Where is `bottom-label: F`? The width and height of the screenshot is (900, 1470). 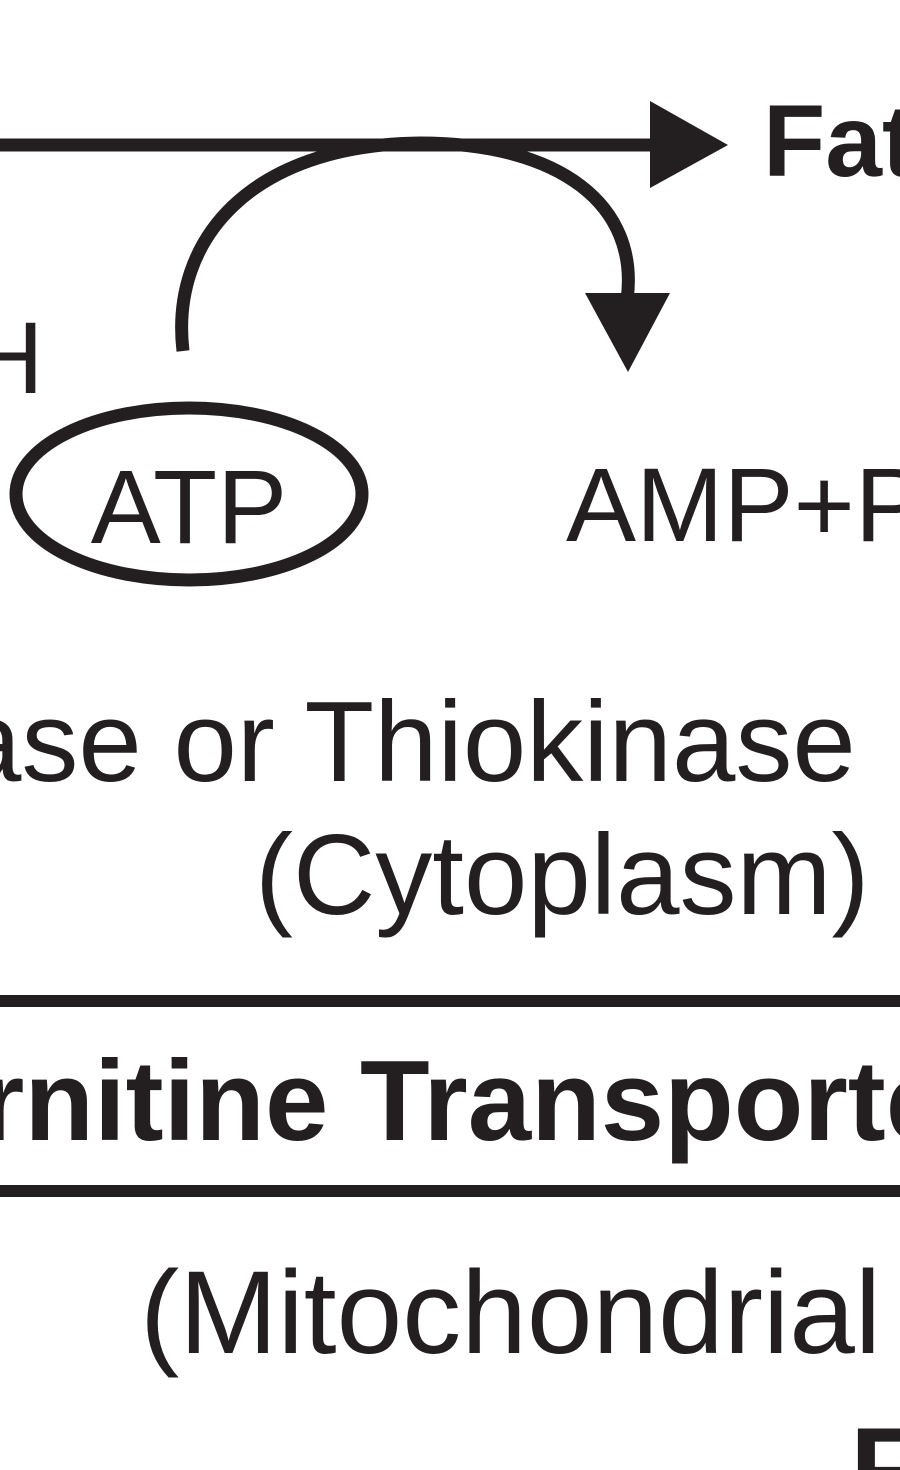
bottom-label: F is located at coordinates (875, 1437).